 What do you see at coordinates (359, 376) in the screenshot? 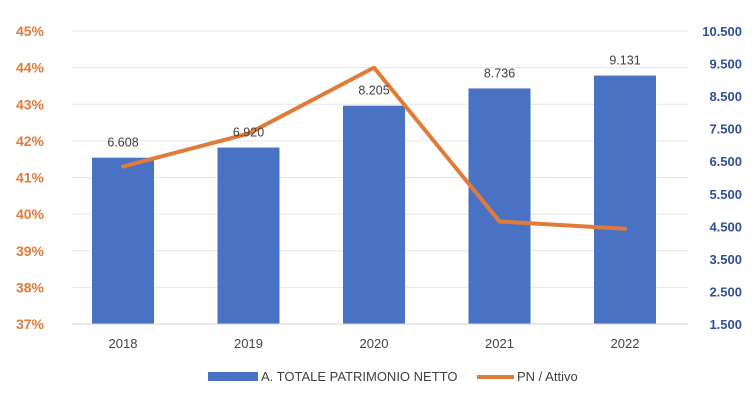
I see `legend-label-bar: A. TOTALE PATRIMONIO NETTO` at bounding box center [359, 376].